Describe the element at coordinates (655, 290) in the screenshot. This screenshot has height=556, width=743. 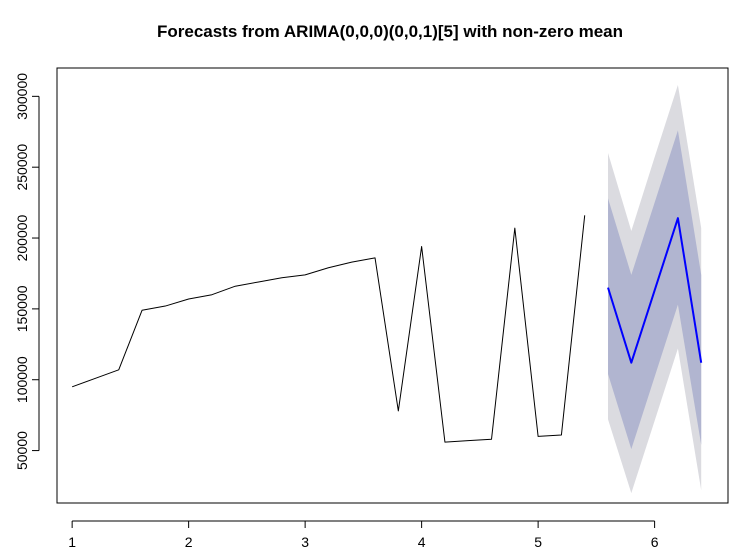
I see `forecast-line` at that location.